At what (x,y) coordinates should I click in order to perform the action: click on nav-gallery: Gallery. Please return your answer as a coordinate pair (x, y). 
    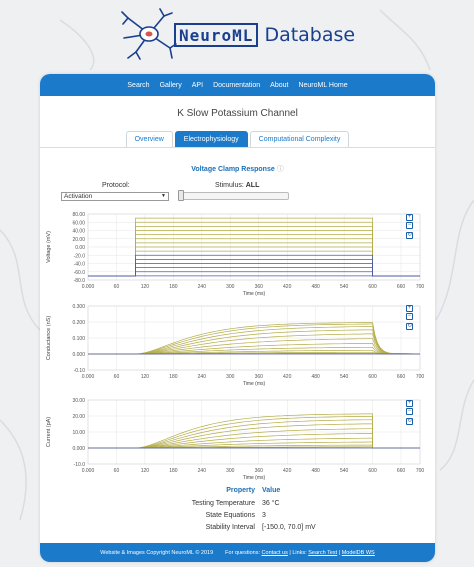
    Looking at the image, I should click on (170, 85).